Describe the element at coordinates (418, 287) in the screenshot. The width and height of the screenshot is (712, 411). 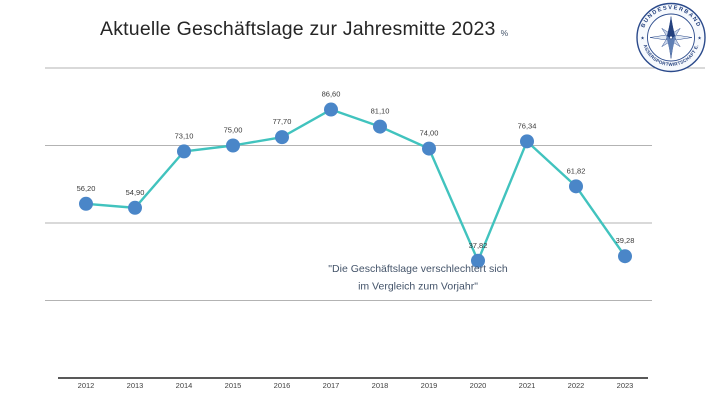
I see `annotation-line-2: im Vergleich zum Vorjahr"` at that location.